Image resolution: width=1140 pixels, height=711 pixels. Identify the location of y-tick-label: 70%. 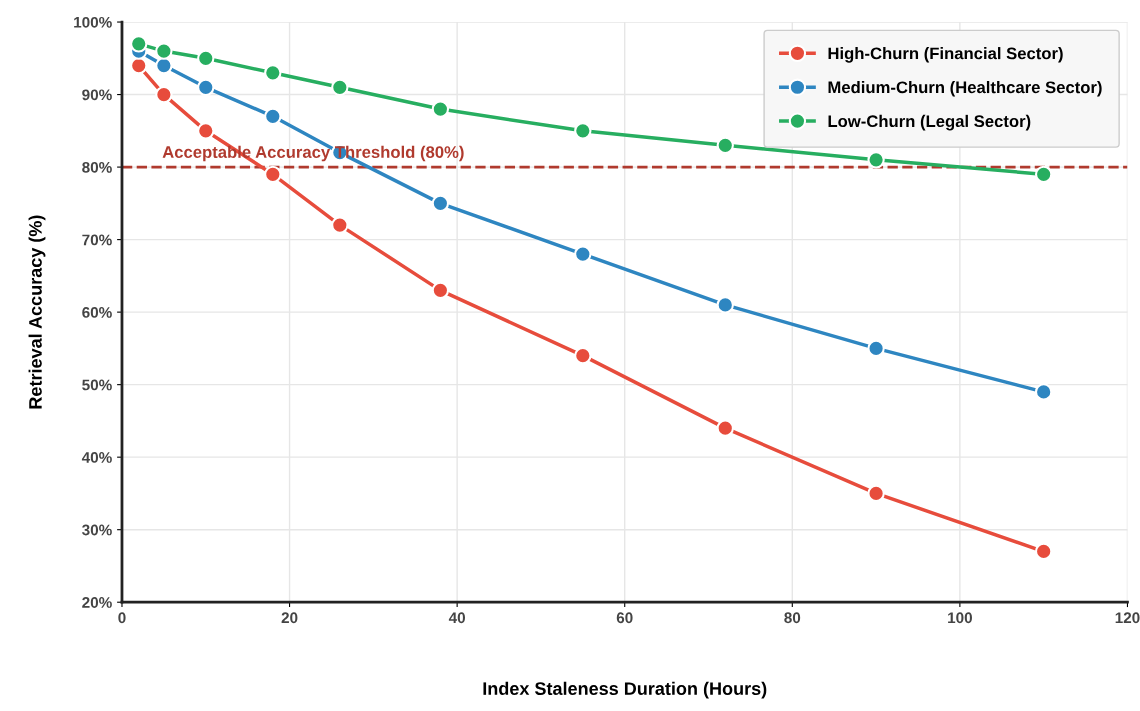
(97, 240).